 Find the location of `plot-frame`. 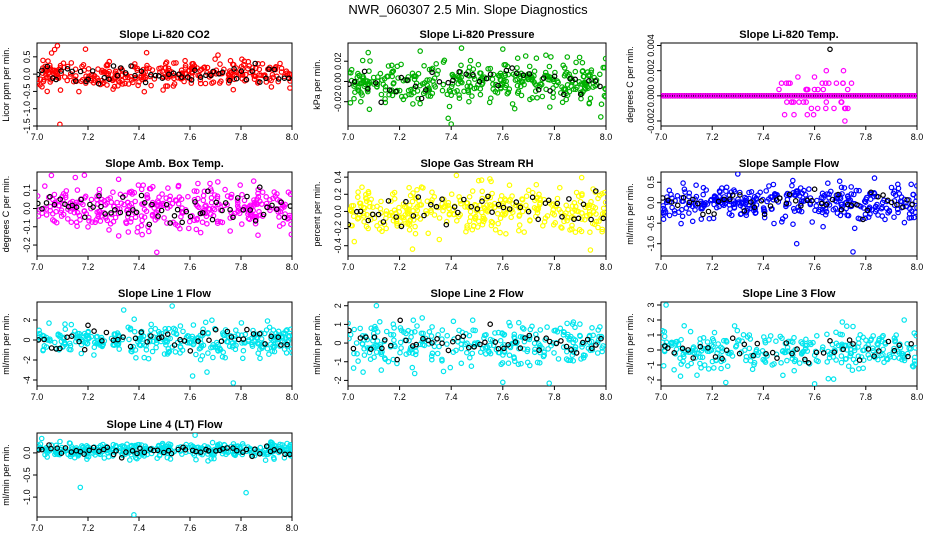

plot-frame is located at coordinates (164, 84).